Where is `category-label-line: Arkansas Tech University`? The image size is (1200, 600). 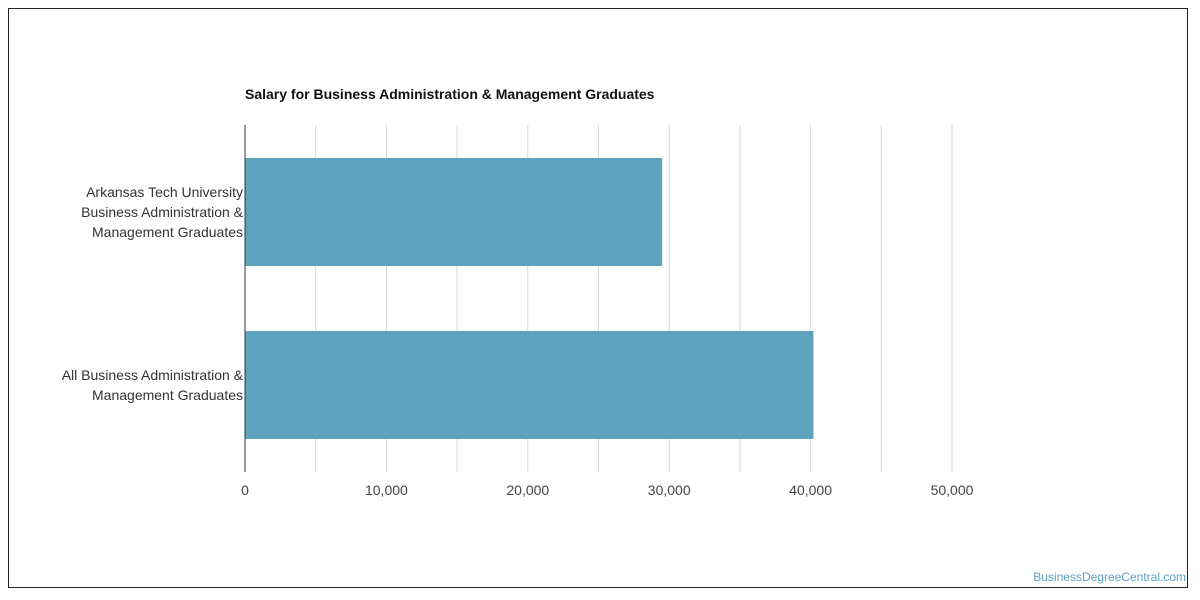 category-label-line: Arkansas Tech University is located at coordinates (164, 192).